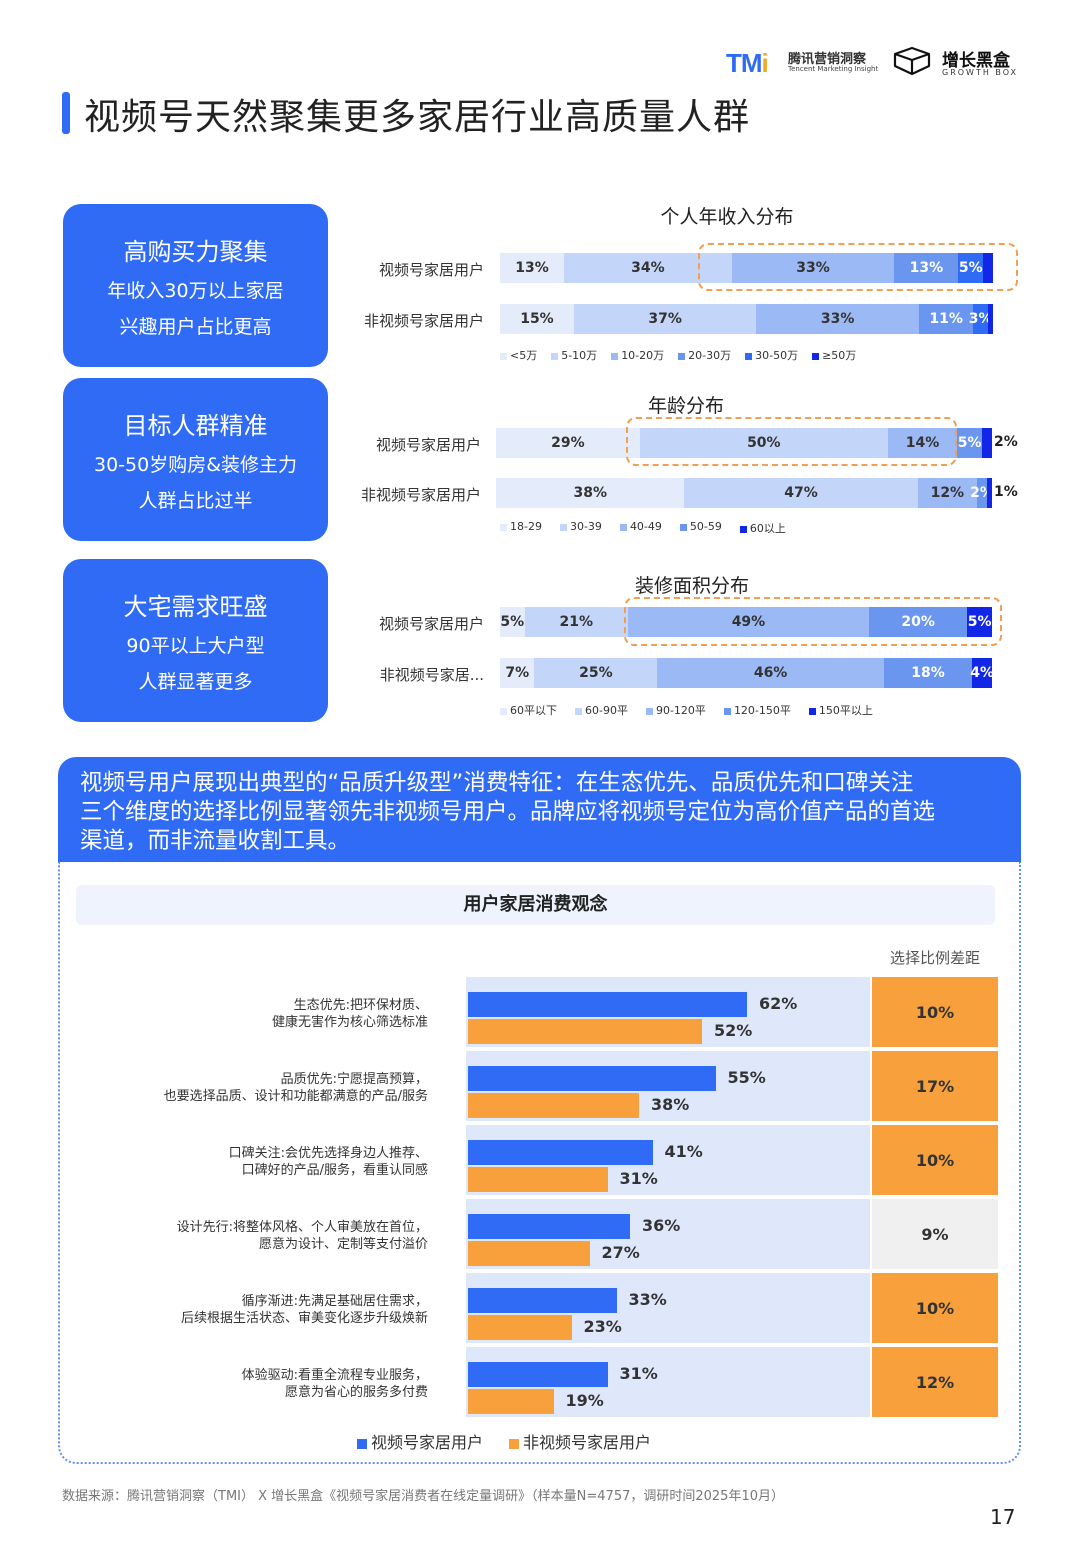  What do you see at coordinates (195, 640) in the screenshot?
I see `card-large-home: 大宅需求旺盛 90平以上大户型 人群显著更多` at bounding box center [195, 640].